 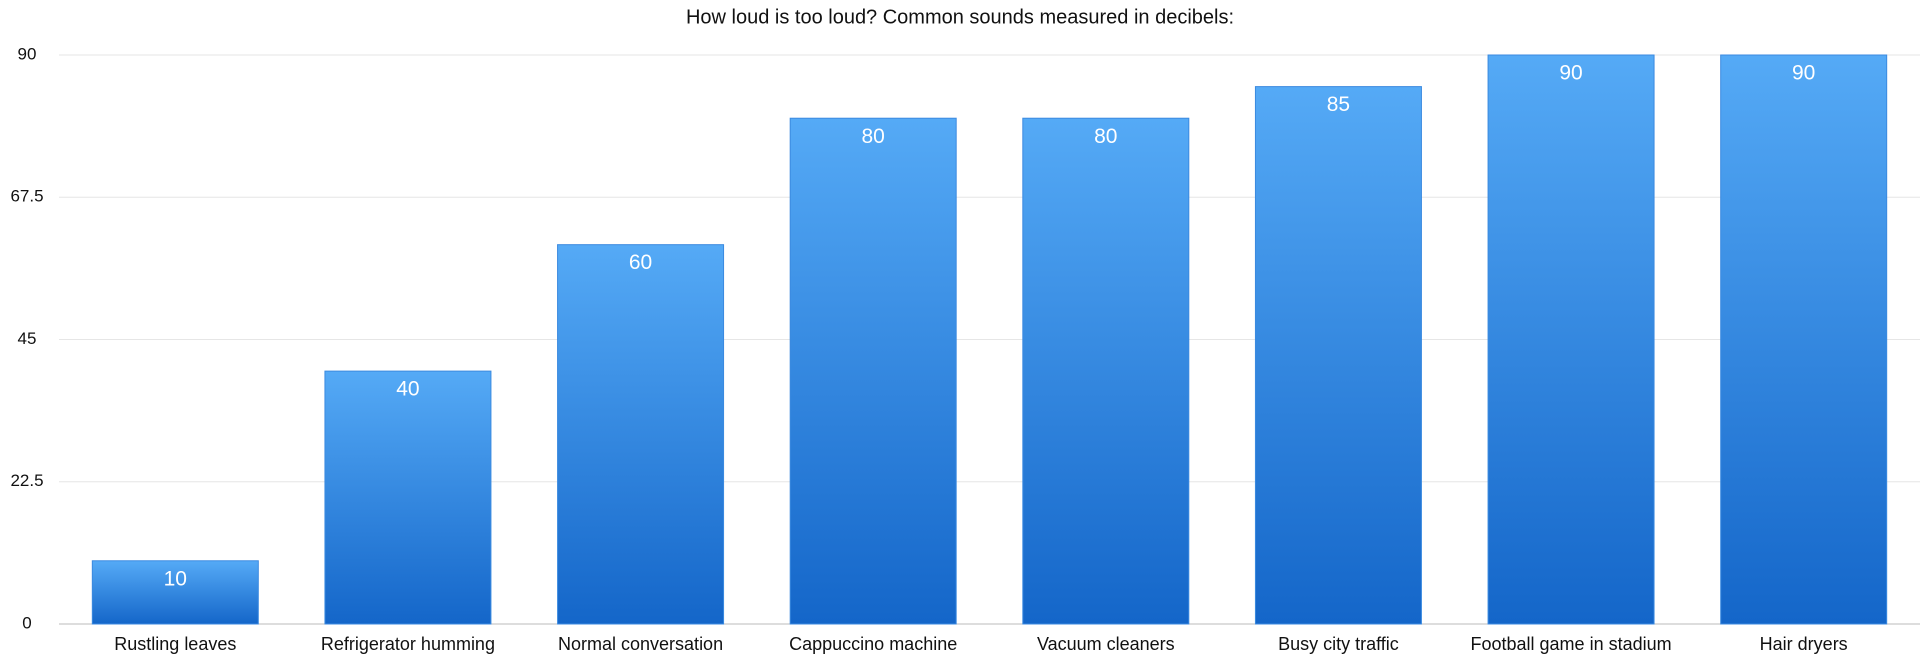 I want to click on value-label: 60, so click(x=640, y=262).